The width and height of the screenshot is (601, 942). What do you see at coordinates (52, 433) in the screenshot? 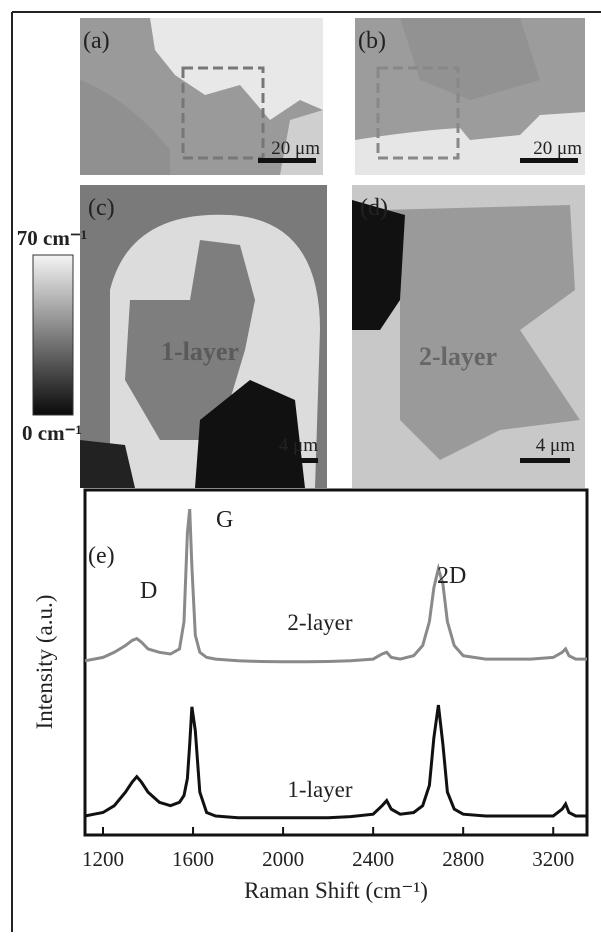
I see `colorbar-min: 0 cm⁻¹` at bounding box center [52, 433].